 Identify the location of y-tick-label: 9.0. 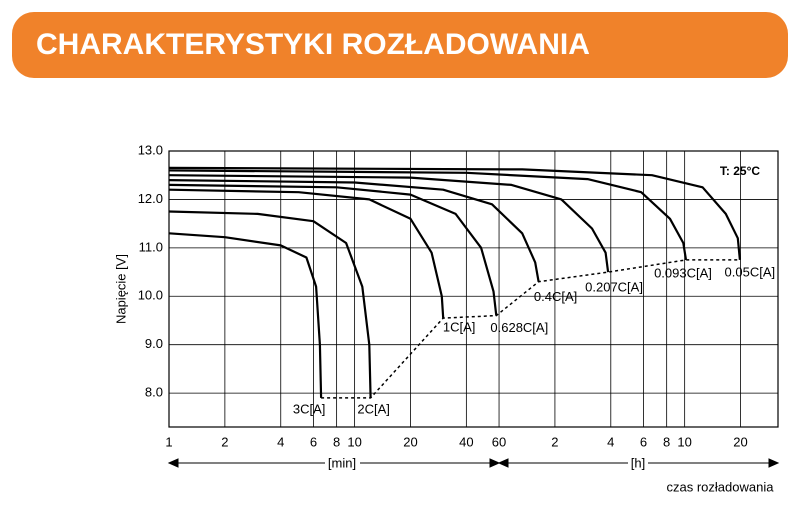
(154, 343).